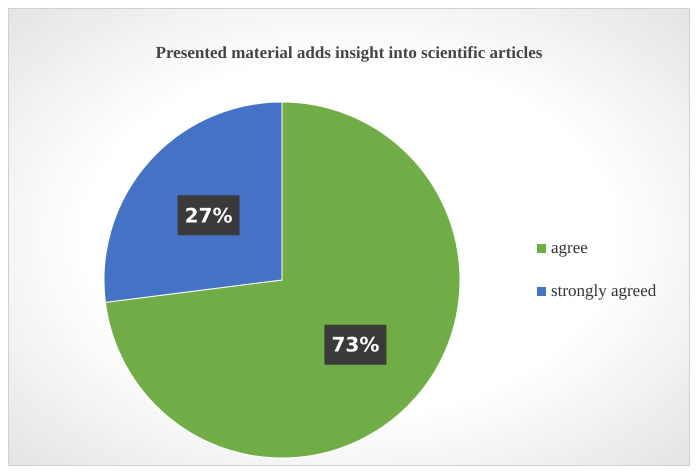 This screenshot has height=473, width=698. Describe the element at coordinates (356, 344) in the screenshot. I see `data-label: 73%` at that location.